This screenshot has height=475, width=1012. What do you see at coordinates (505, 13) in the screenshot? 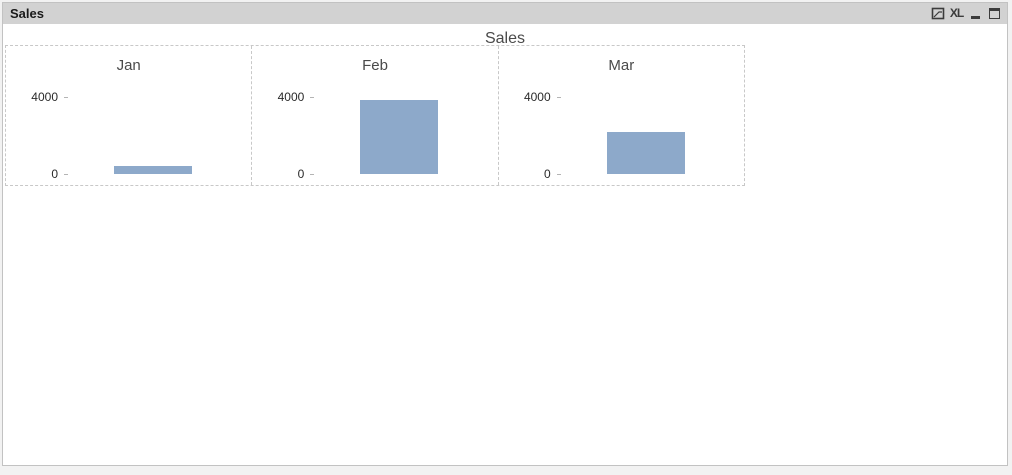
I see `window-caption-bar: Sales XL` at bounding box center [505, 13].